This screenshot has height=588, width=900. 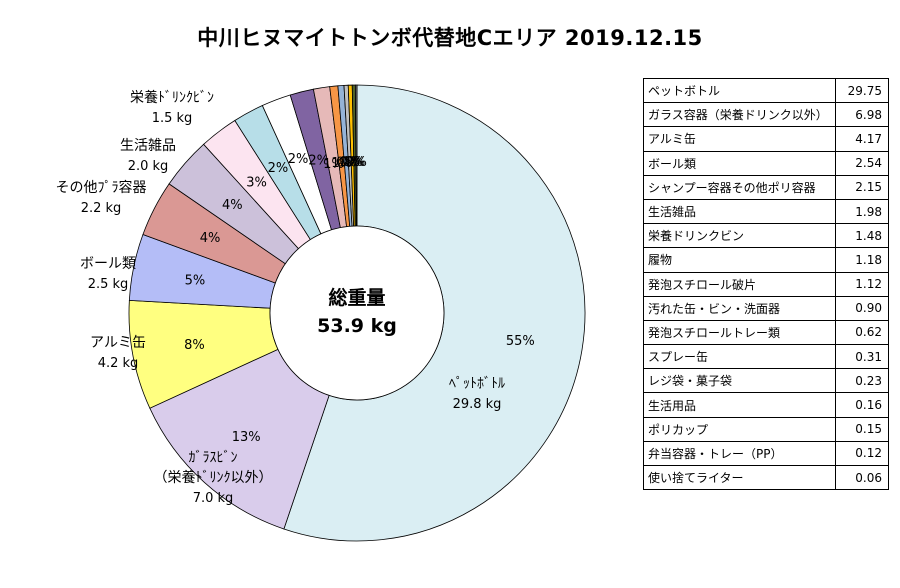 I want to click on table-cell-value: 2.54, so click(x=862, y=163).